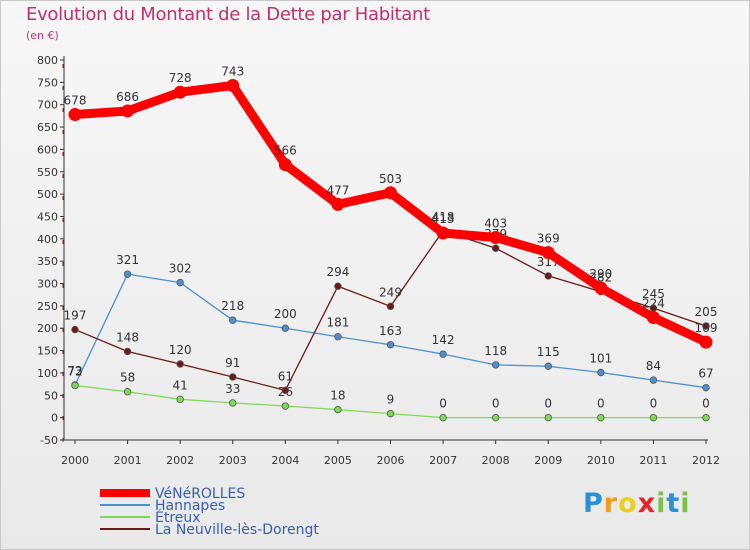 The width and height of the screenshot is (750, 550). I want to click on data-label: 101, so click(600, 358).